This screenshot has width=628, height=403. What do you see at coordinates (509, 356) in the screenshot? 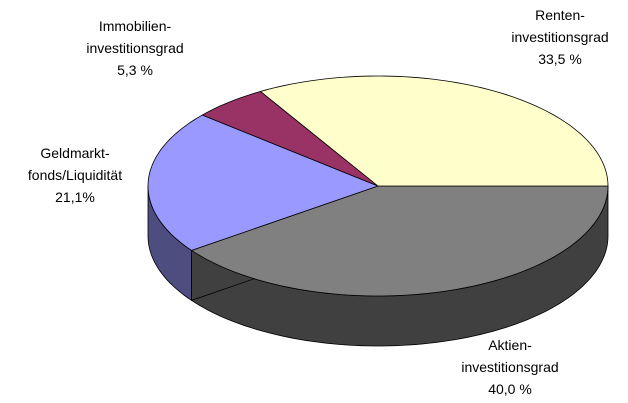
I see `slice-label: Aktien-investitionsgrad` at bounding box center [509, 356].